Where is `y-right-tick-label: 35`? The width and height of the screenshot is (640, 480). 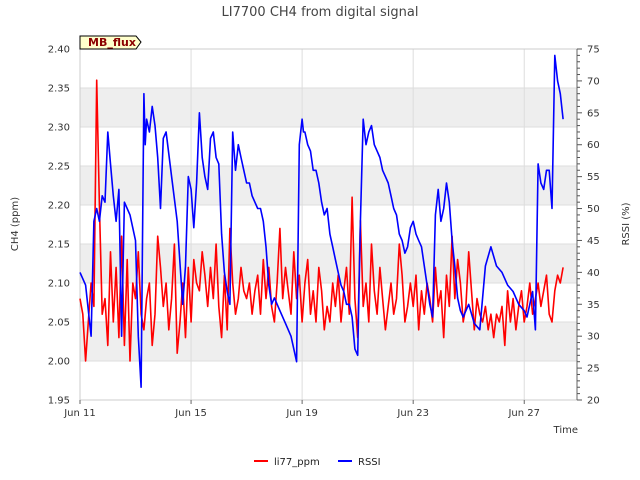
y-right-tick-label: 35 is located at coordinates (593, 305).